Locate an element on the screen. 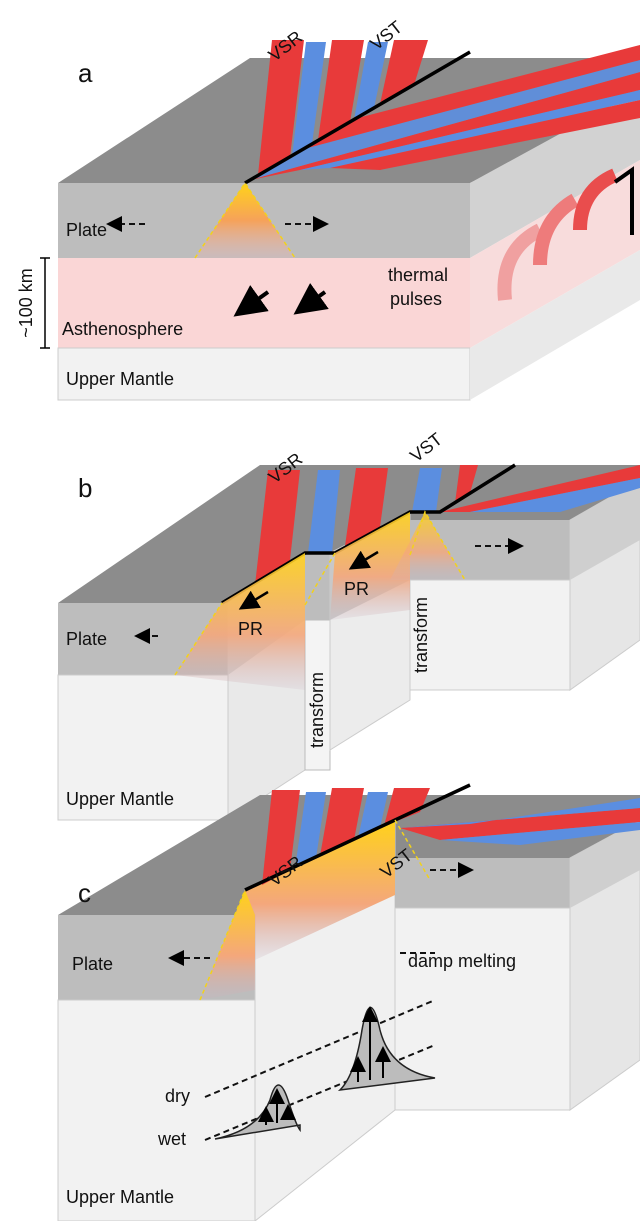  annotation: pulses is located at coordinates (416, 299).